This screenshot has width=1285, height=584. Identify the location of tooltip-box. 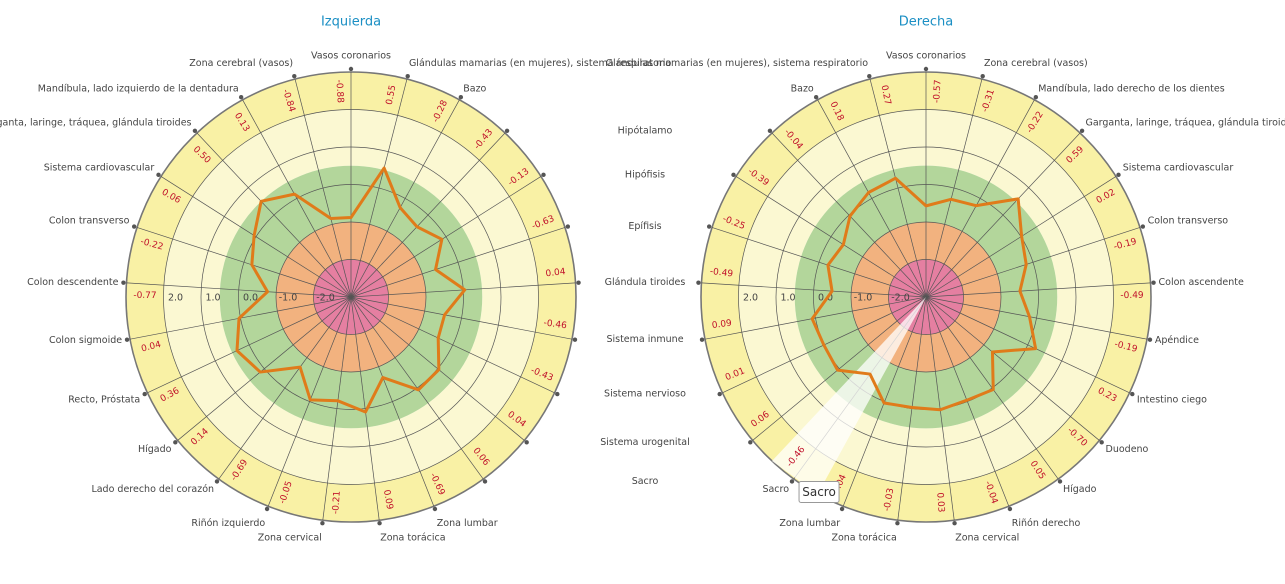
(819, 492).